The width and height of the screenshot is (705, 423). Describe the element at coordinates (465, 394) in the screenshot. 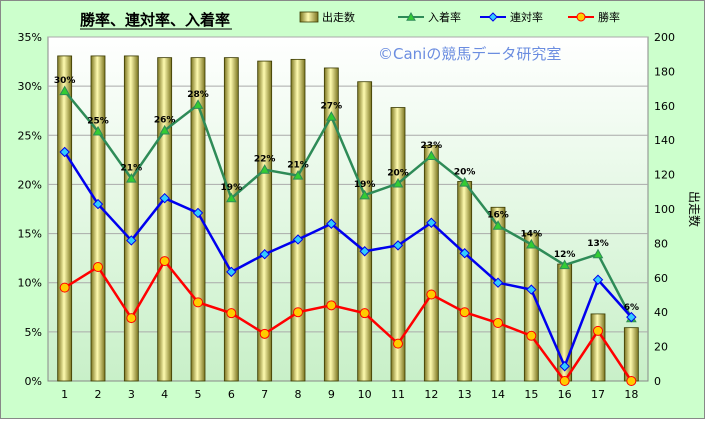

I see `x-tick-label: 13` at that location.